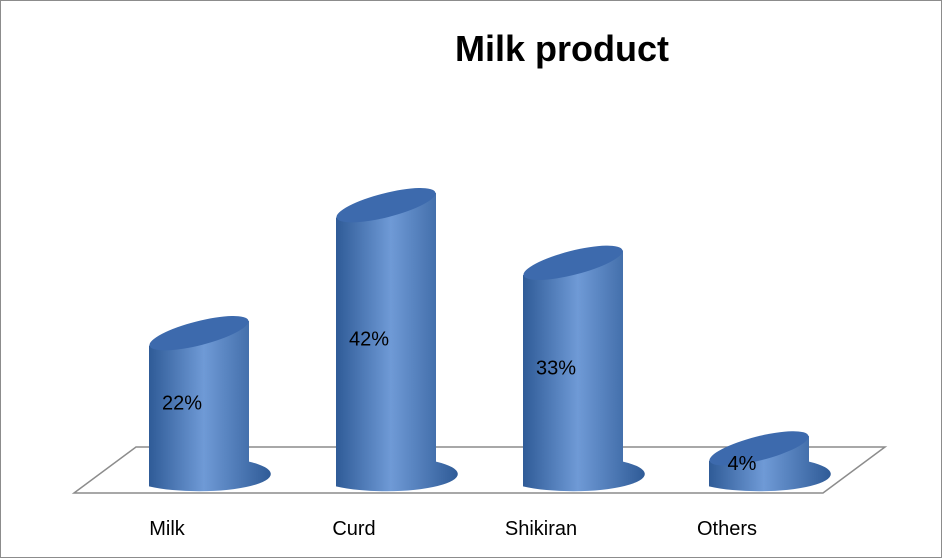 This screenshot has height=558, width=942. I want to click on category-axis: Milk Curd Shikiran Others, so click(453, 529).